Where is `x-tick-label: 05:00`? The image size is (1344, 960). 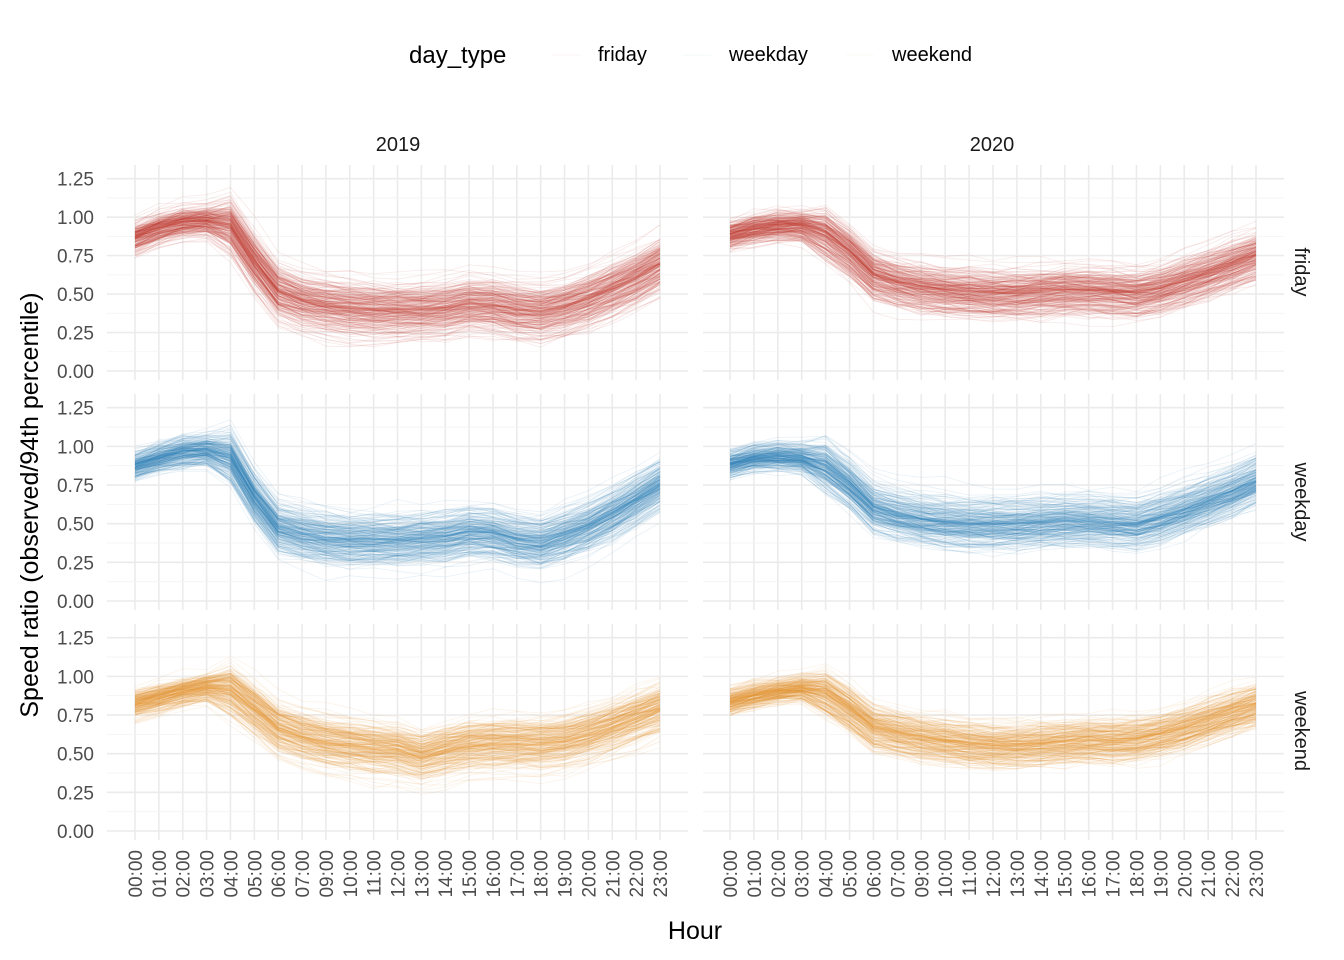
x-tick-label: 05:00 is located at coordinates (255, 874).